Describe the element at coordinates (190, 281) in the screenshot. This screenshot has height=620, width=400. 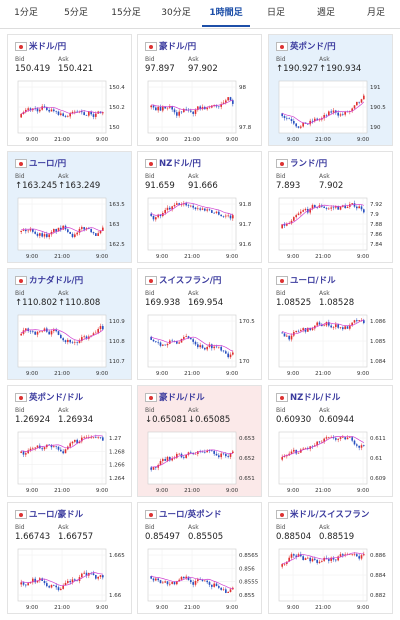
I see `pair-name: スイスフラン/円` at that location.